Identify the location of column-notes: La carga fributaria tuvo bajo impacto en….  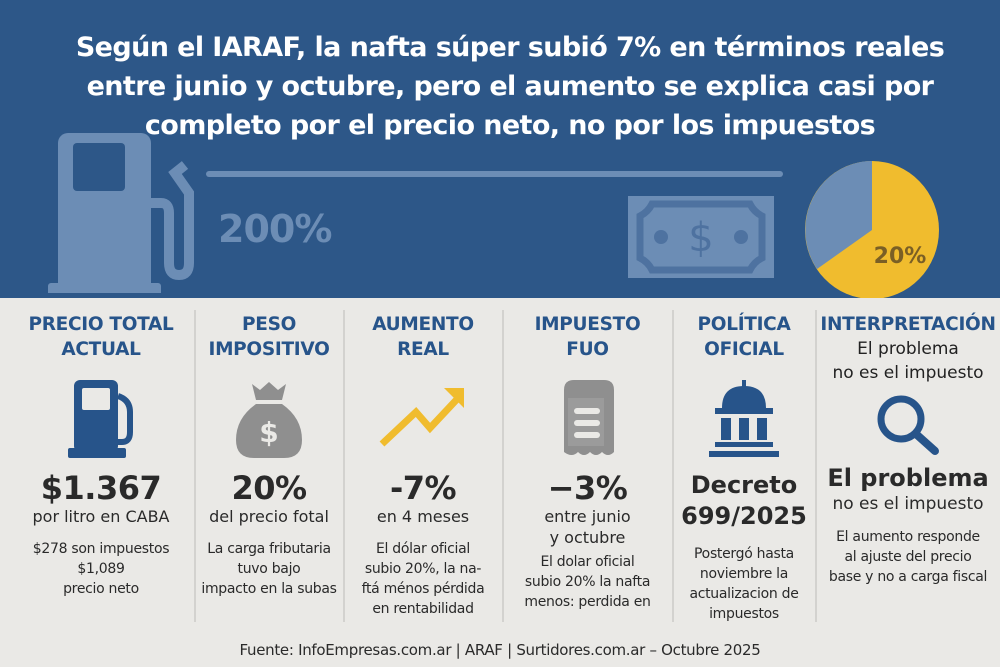
(269, 569).